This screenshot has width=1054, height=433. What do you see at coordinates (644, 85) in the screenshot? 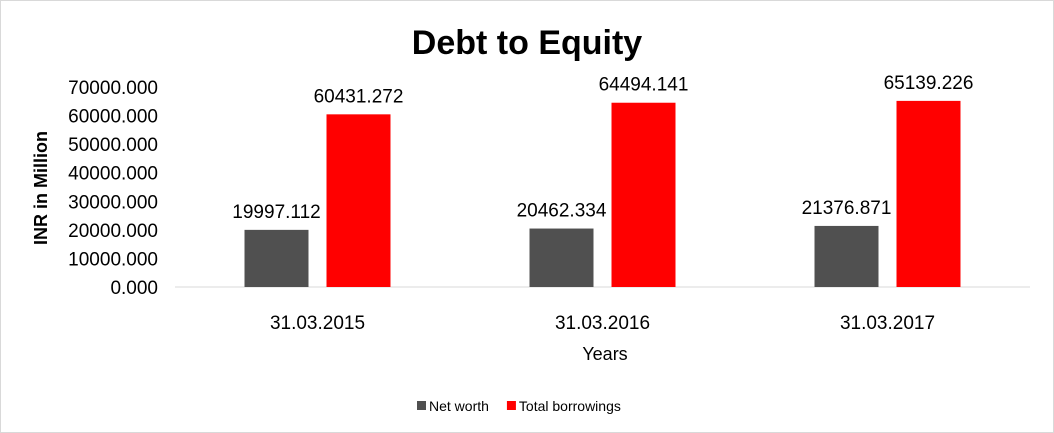
I see `data-label: 64494.141` at bounding box center [644, 85].